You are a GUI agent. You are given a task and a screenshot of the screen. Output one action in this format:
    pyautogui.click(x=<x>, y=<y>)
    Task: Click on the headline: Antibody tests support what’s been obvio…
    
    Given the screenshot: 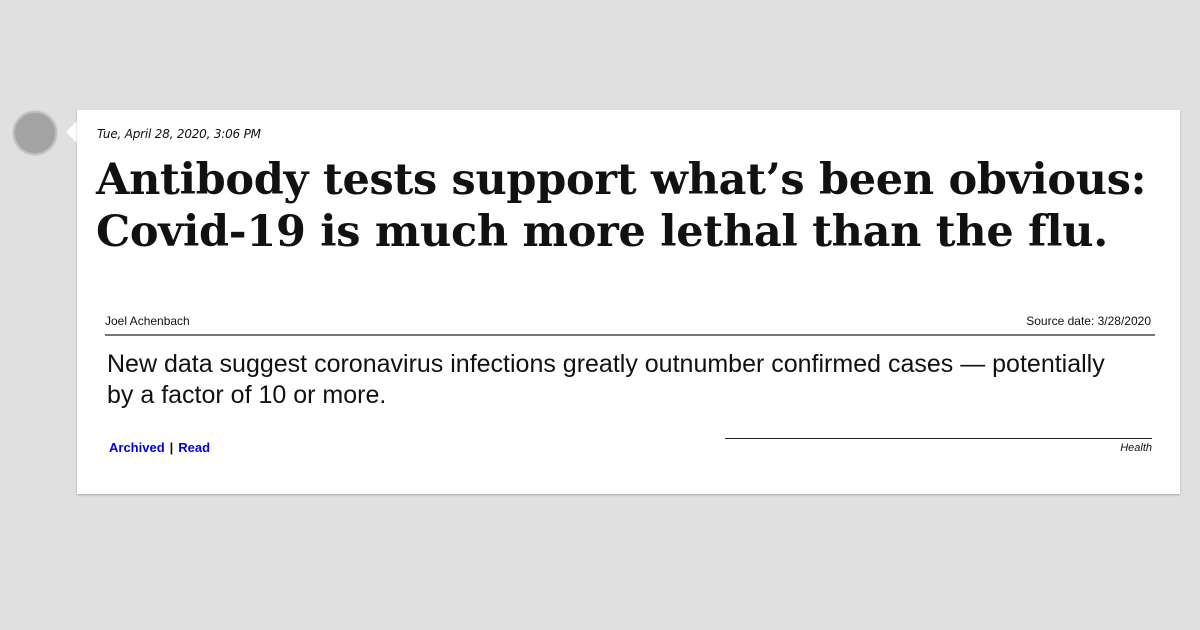 What is the action you would take?
    pyautogui.click(x=621, y=206)
    